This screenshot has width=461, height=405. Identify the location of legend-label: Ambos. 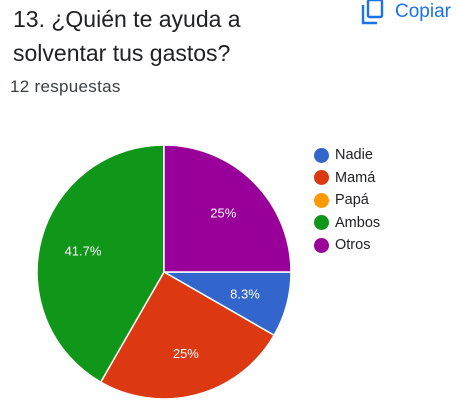
(358, 222).